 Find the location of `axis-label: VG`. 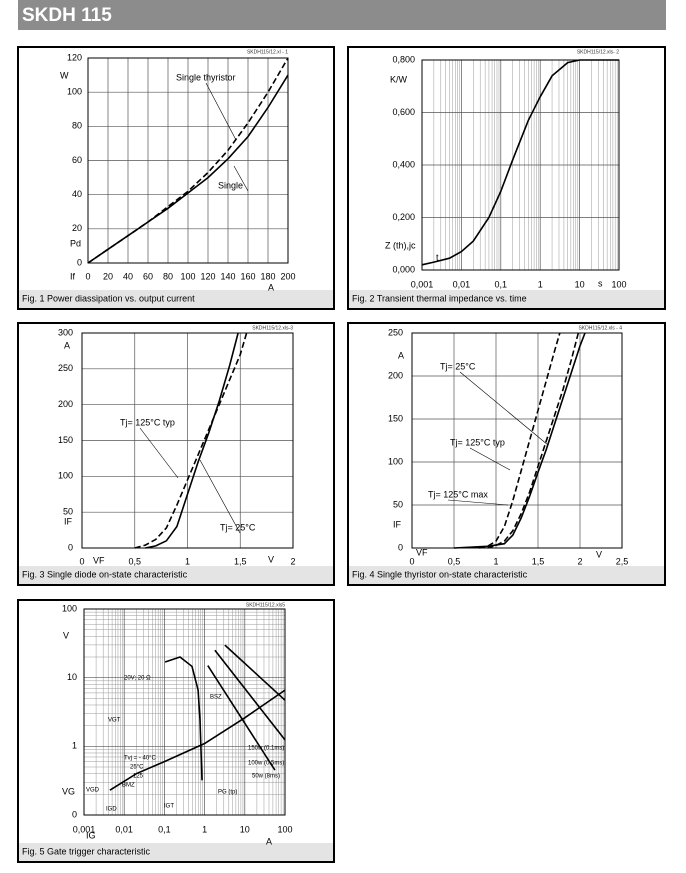

axis-label: VG is located at coordinates (68, 791).